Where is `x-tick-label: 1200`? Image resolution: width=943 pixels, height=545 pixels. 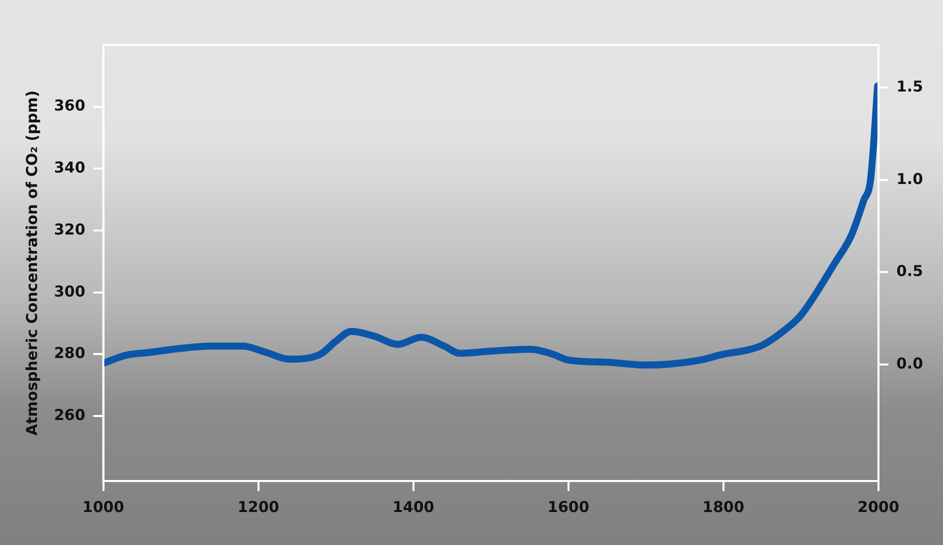
x-tick-label: 1200 is located at coordinates (258, 507).